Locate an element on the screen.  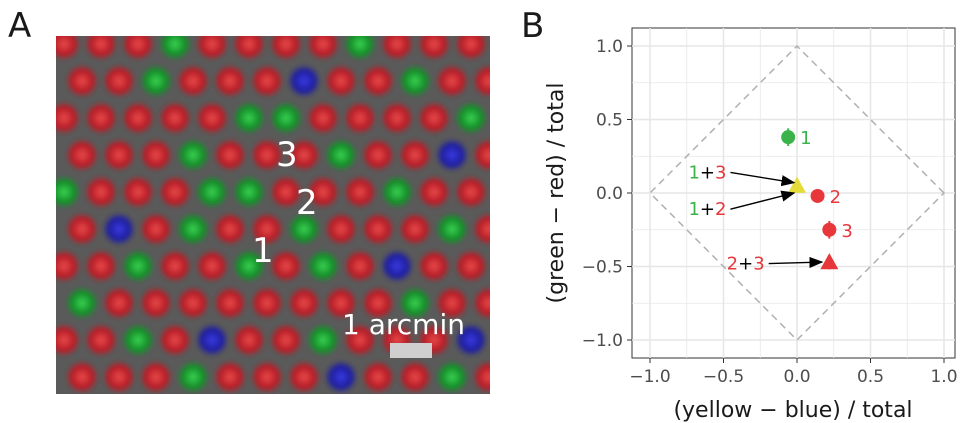
y-tick-label: 0.5 is located at coordinates (609, 121).